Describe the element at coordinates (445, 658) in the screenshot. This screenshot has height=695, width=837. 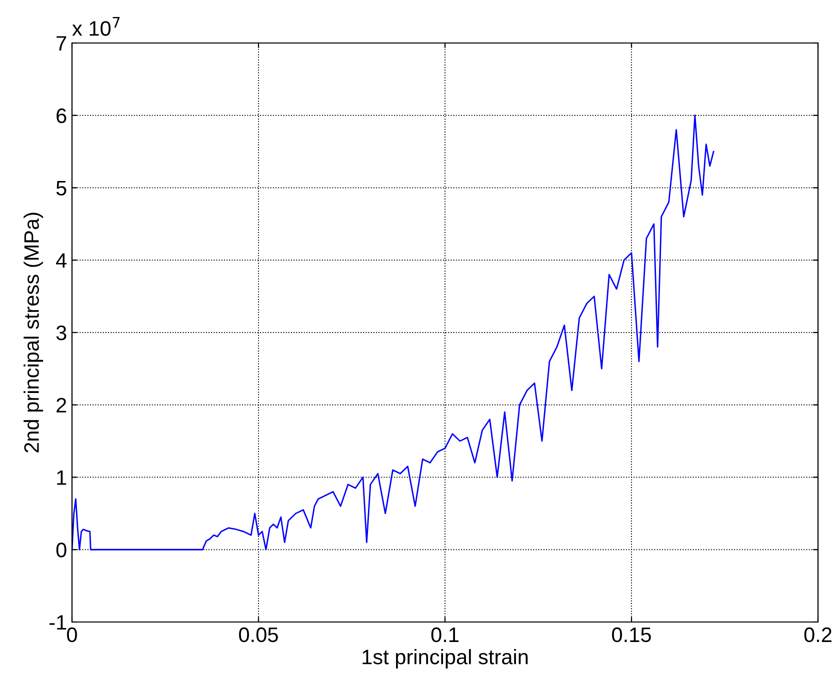
I see `x-axis-title: 1st principal strain` at that location.